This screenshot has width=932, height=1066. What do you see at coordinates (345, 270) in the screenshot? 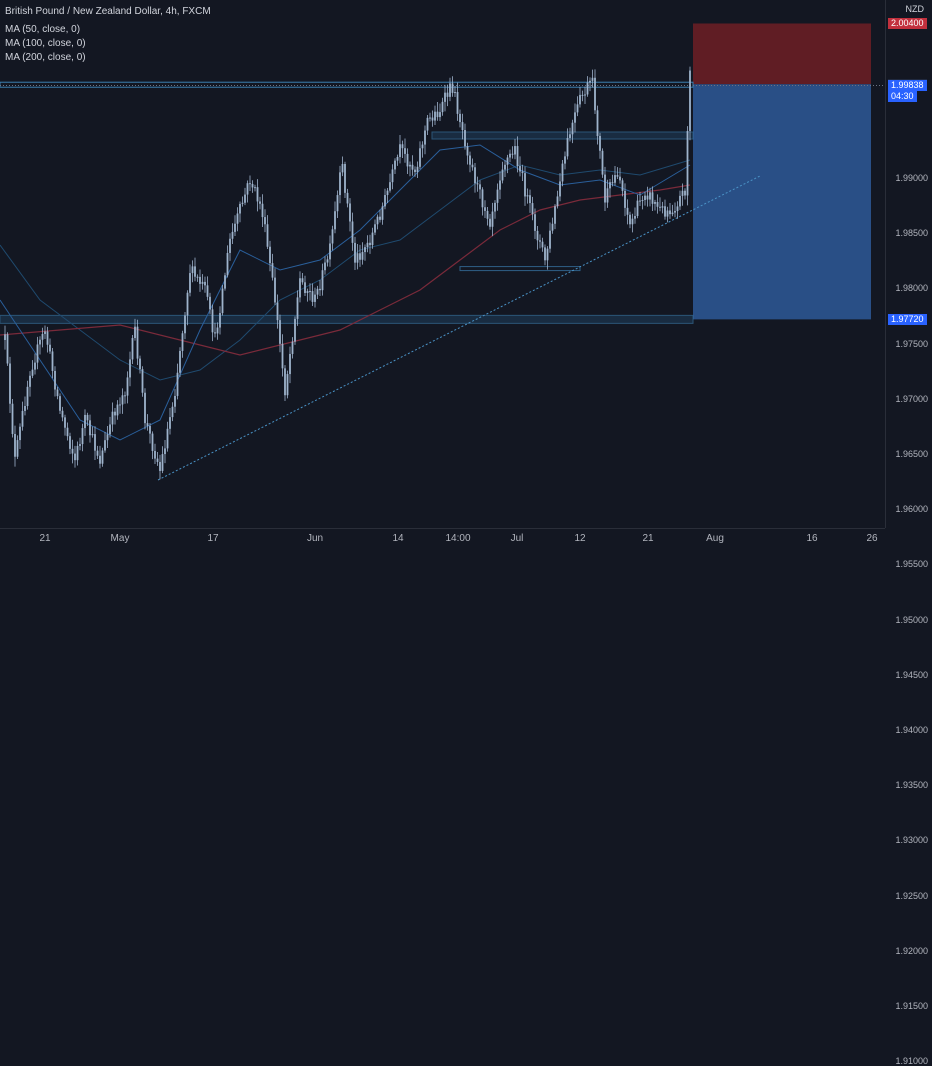
I see `ma-200-line` at bounding box center [345, 270].